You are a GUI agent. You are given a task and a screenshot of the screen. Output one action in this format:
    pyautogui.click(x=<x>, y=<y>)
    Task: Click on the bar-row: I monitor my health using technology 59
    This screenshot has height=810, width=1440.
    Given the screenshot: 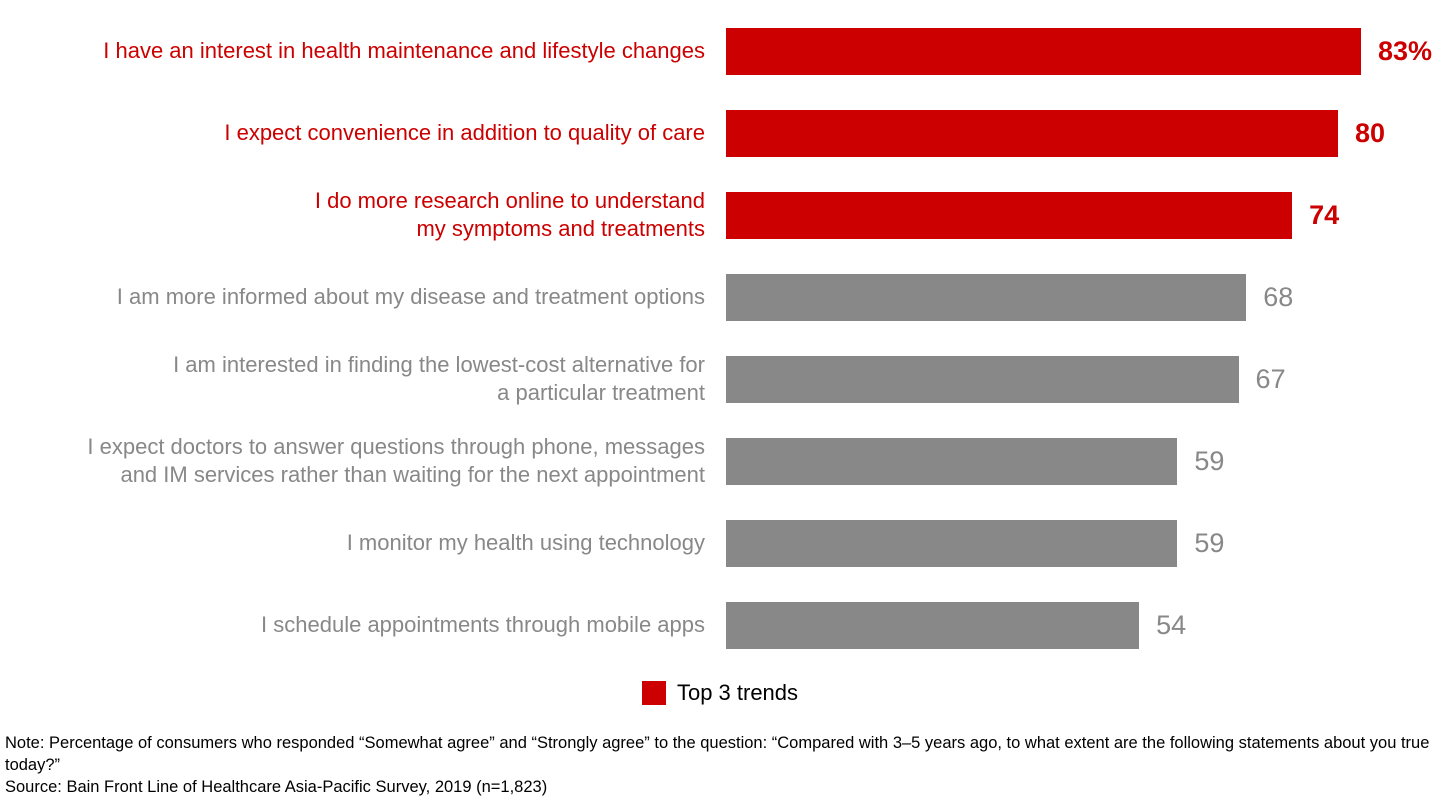 What is the action you would take?
    pyautogui.click(x=720, y=543)
    